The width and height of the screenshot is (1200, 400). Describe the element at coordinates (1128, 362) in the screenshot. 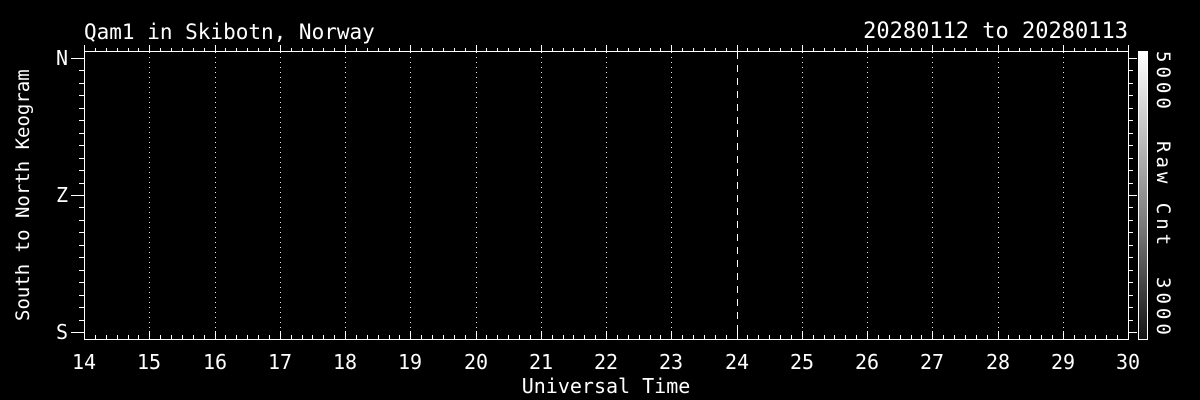

I see `x-tick-label: 30` at that location.